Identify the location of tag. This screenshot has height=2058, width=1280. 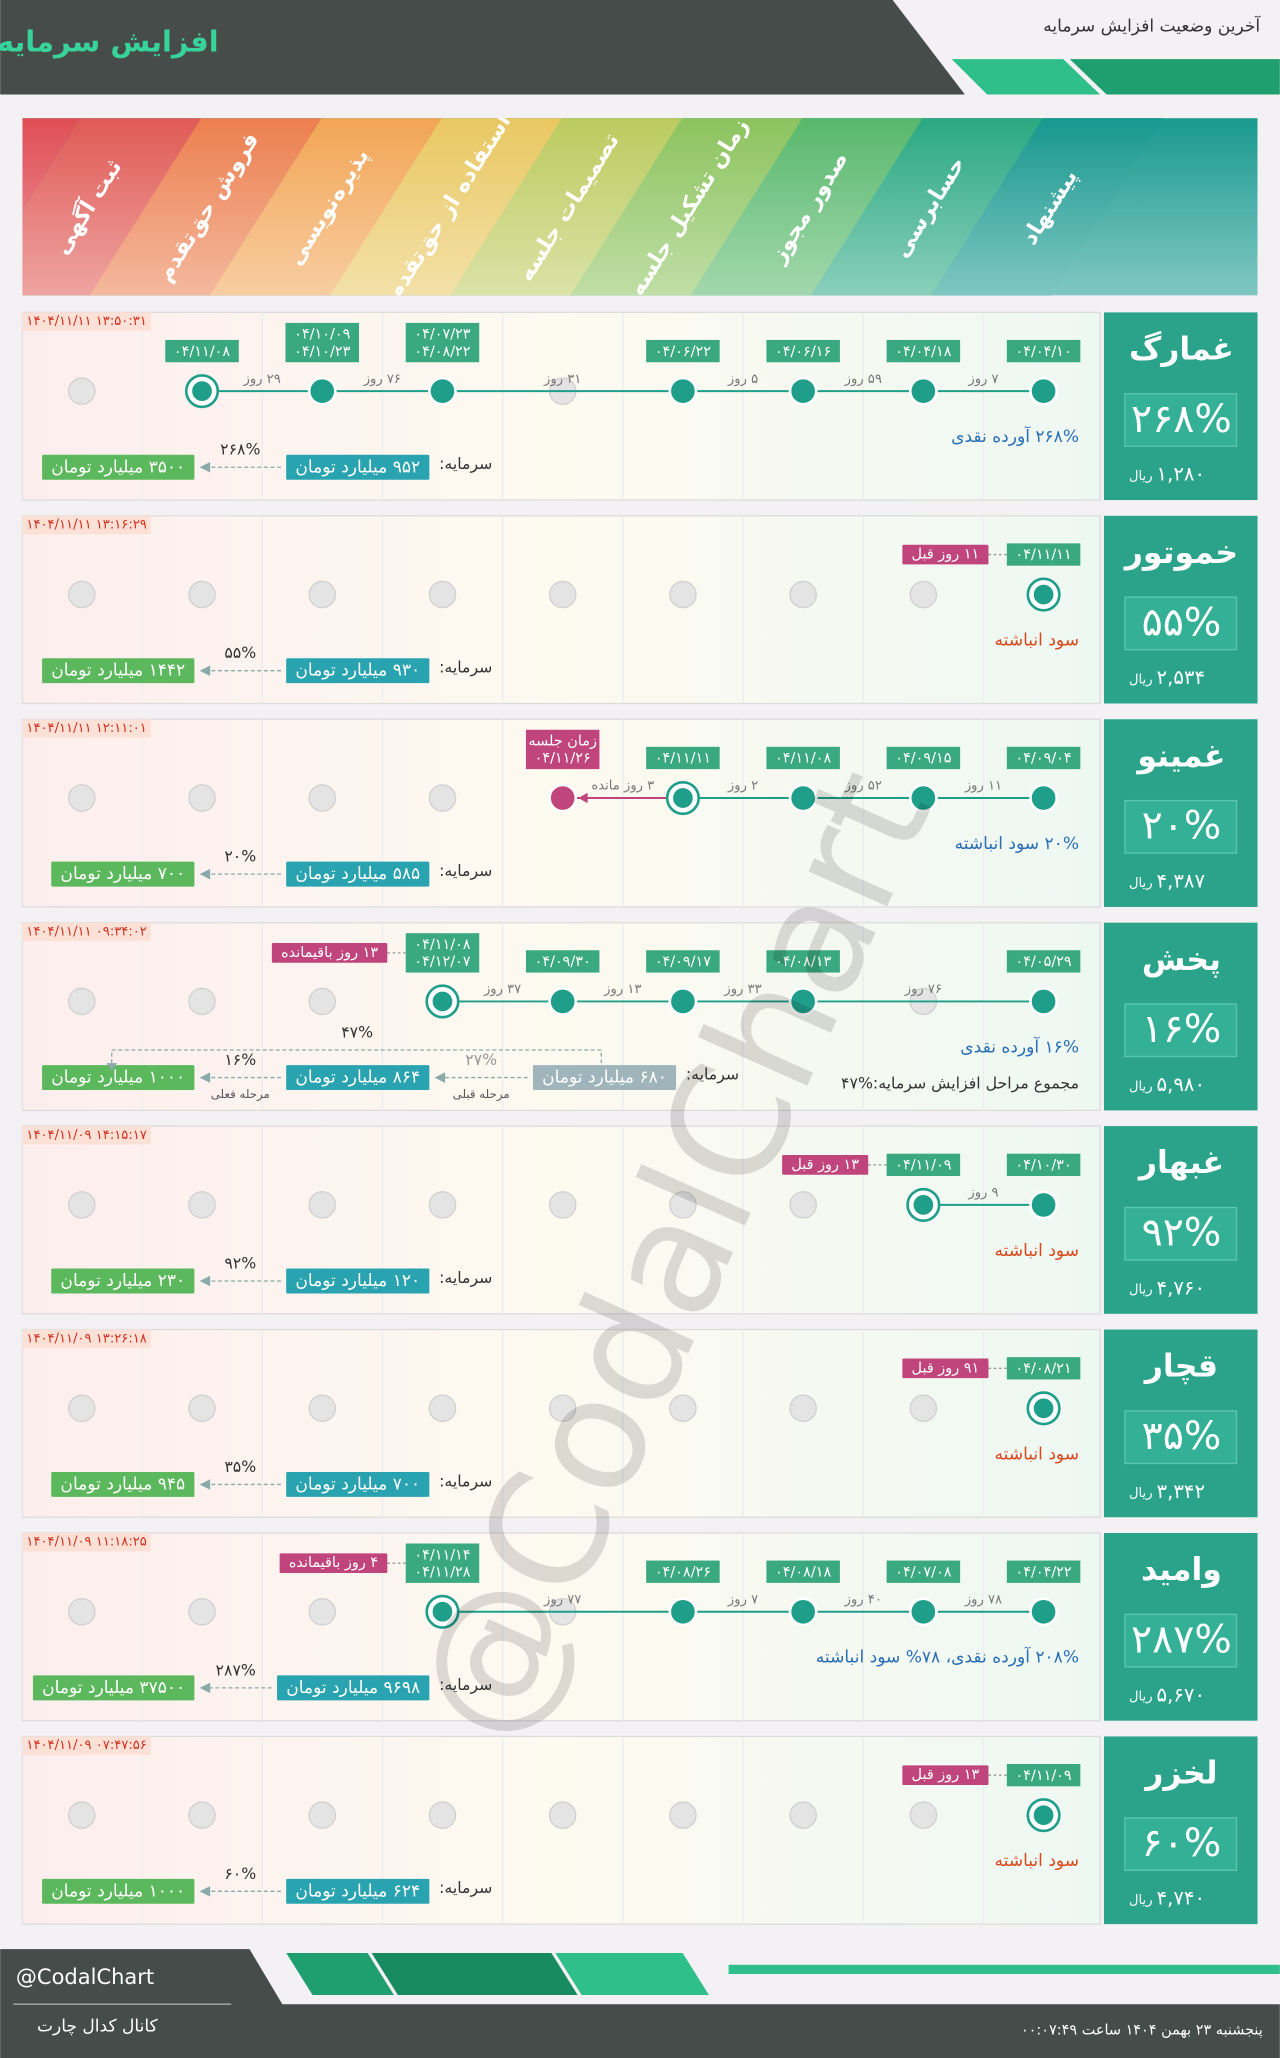
(945, 1368).